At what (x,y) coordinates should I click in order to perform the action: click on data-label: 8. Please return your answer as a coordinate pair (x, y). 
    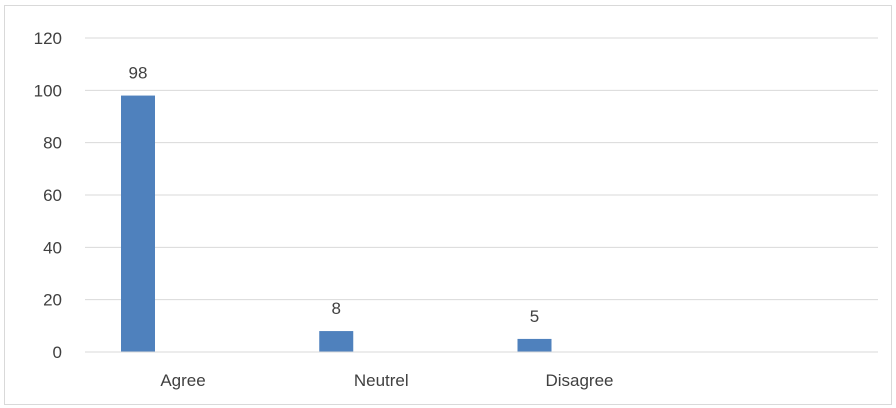
    Looking at the image, I should click on (336, 308).